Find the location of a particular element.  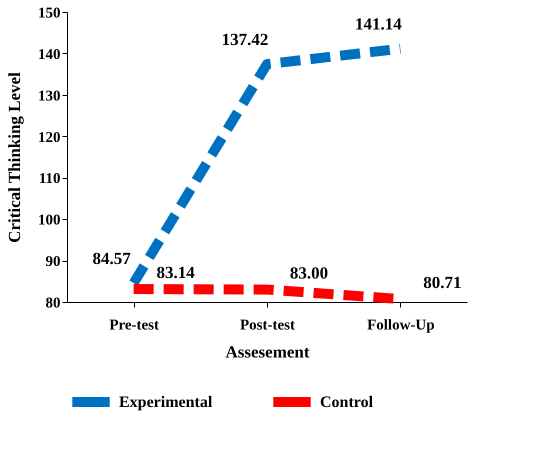

y-tick-label: 140 is located at coordinates (49, 54).